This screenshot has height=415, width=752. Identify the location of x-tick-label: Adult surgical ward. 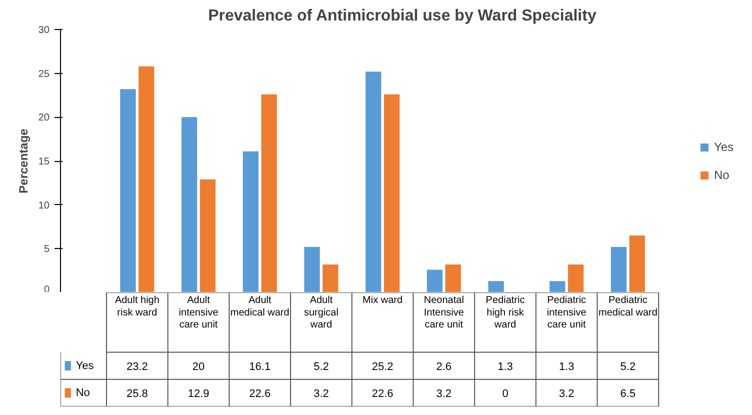
(321, 312).